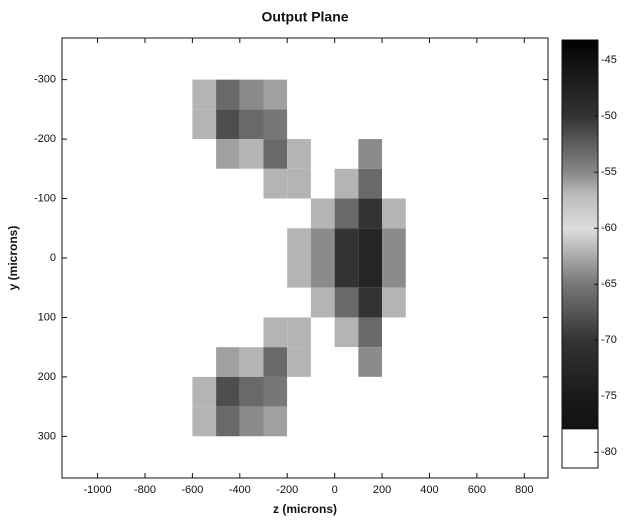  Describe the element at coordinates (609, 172) in the screenshot. I see `colorbar-tick-label: -55` at that location.